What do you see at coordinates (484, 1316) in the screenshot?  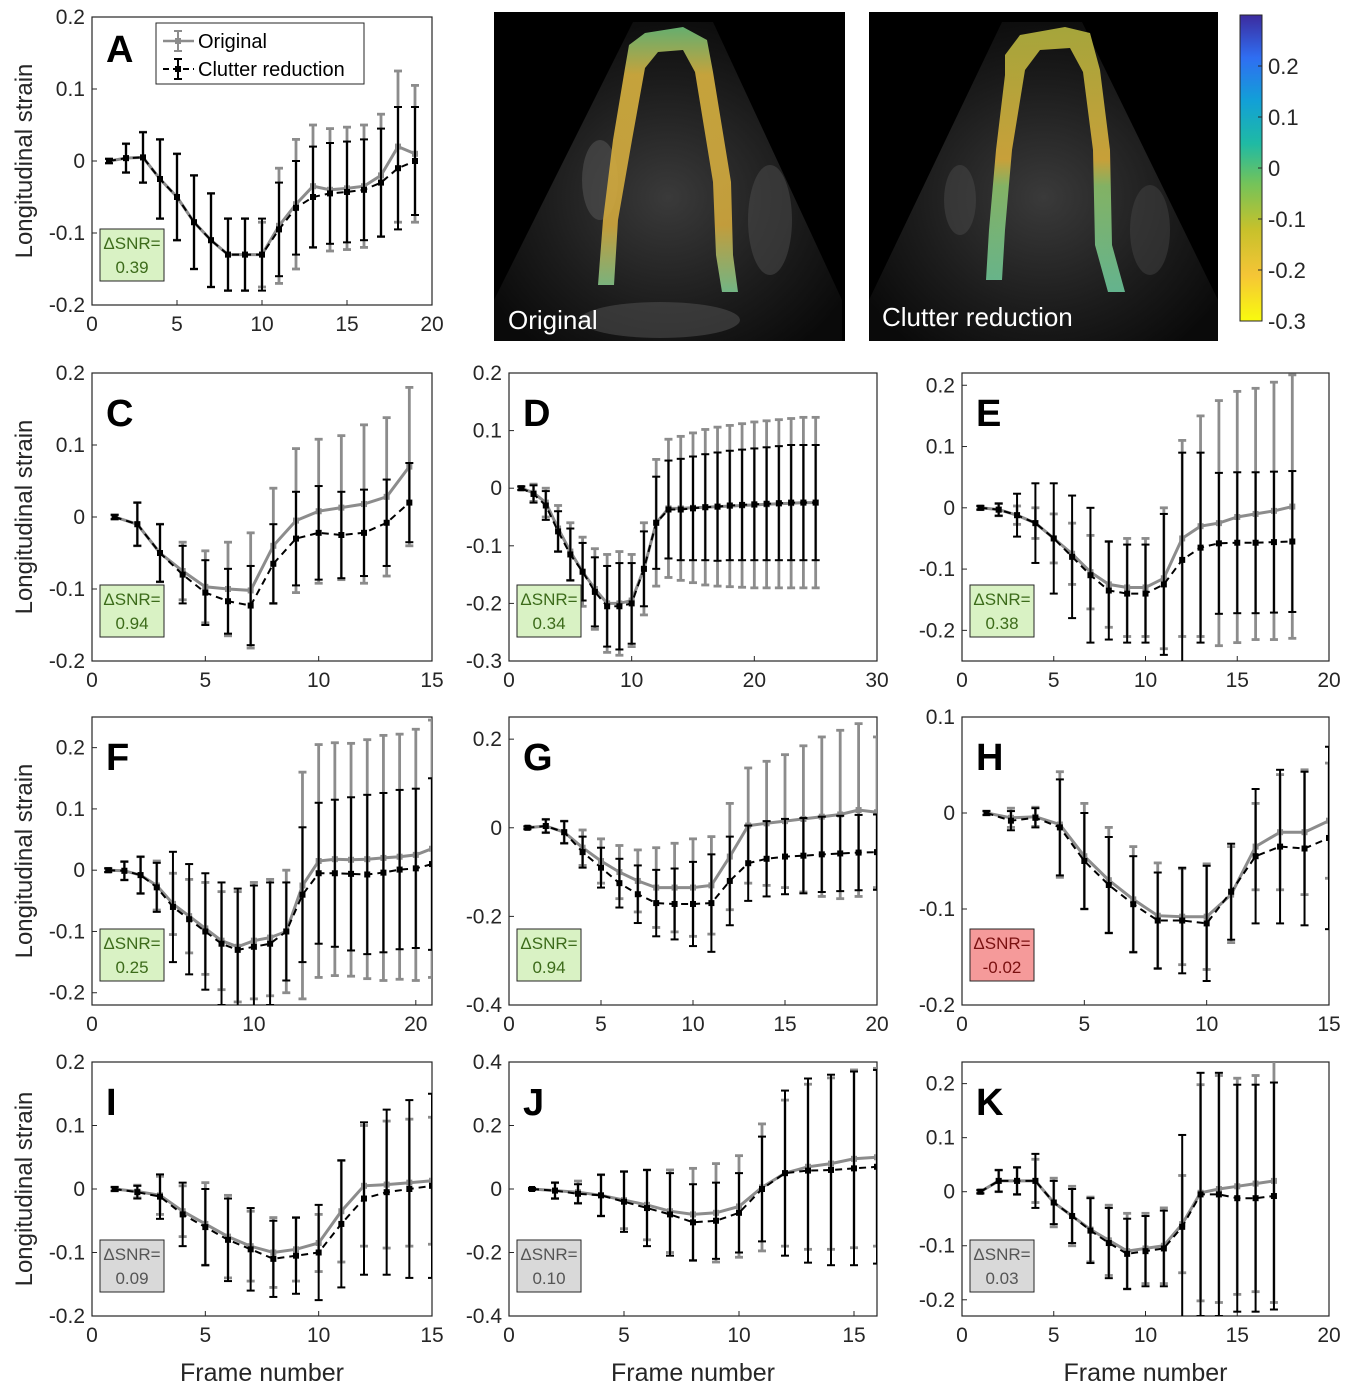 I see `y-tick-label: -0.4` at bounding box center [484, 1316].